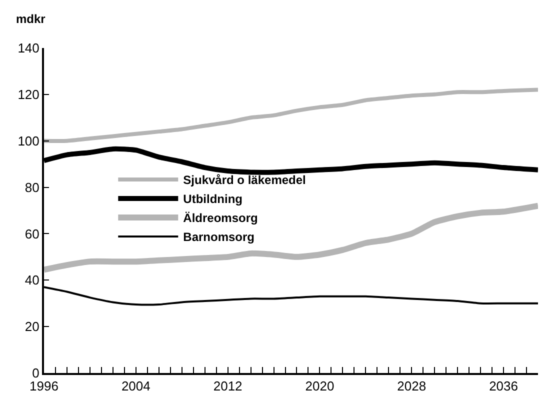  What do you see at coordinates (31, 19) in the screenshot?
I see `y-axis-title: mdkr` at bounding box center [31, 19].